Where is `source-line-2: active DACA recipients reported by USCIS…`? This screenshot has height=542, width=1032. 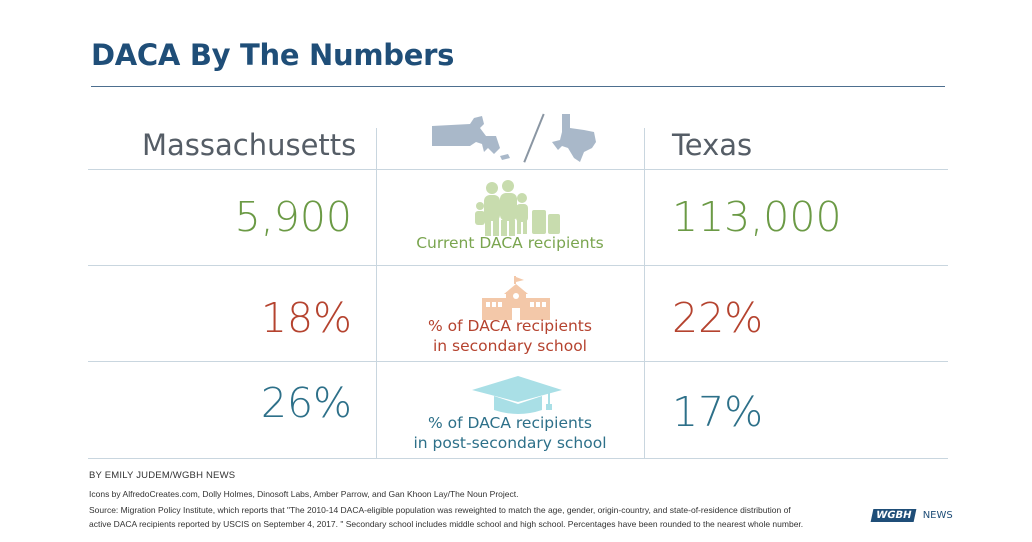 source-line-2: active DACA recipients reported by USCIS… is located at coordinates (446, 524).